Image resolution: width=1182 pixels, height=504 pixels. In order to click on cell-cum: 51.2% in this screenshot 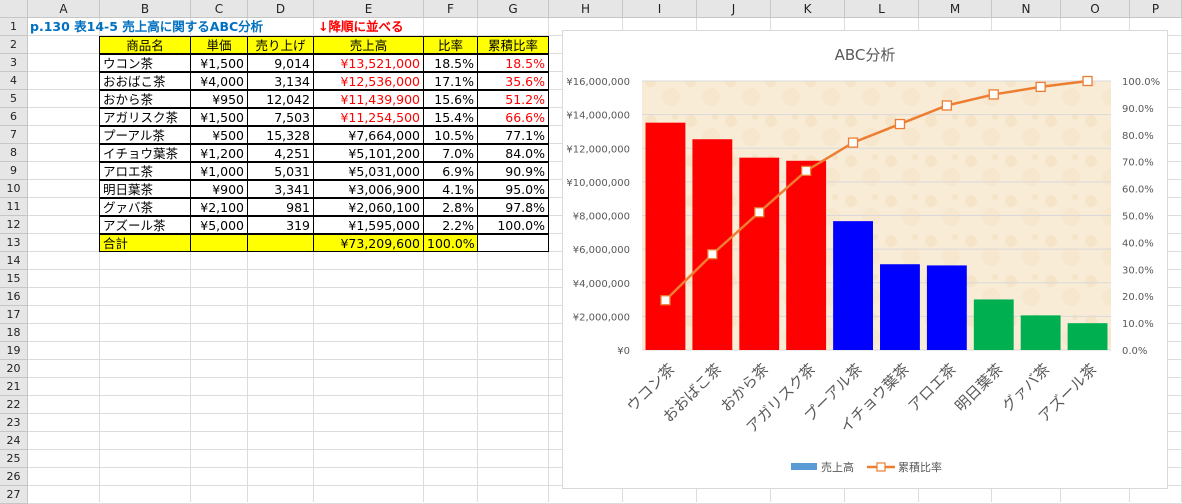, I will do `click(513, 99)`.